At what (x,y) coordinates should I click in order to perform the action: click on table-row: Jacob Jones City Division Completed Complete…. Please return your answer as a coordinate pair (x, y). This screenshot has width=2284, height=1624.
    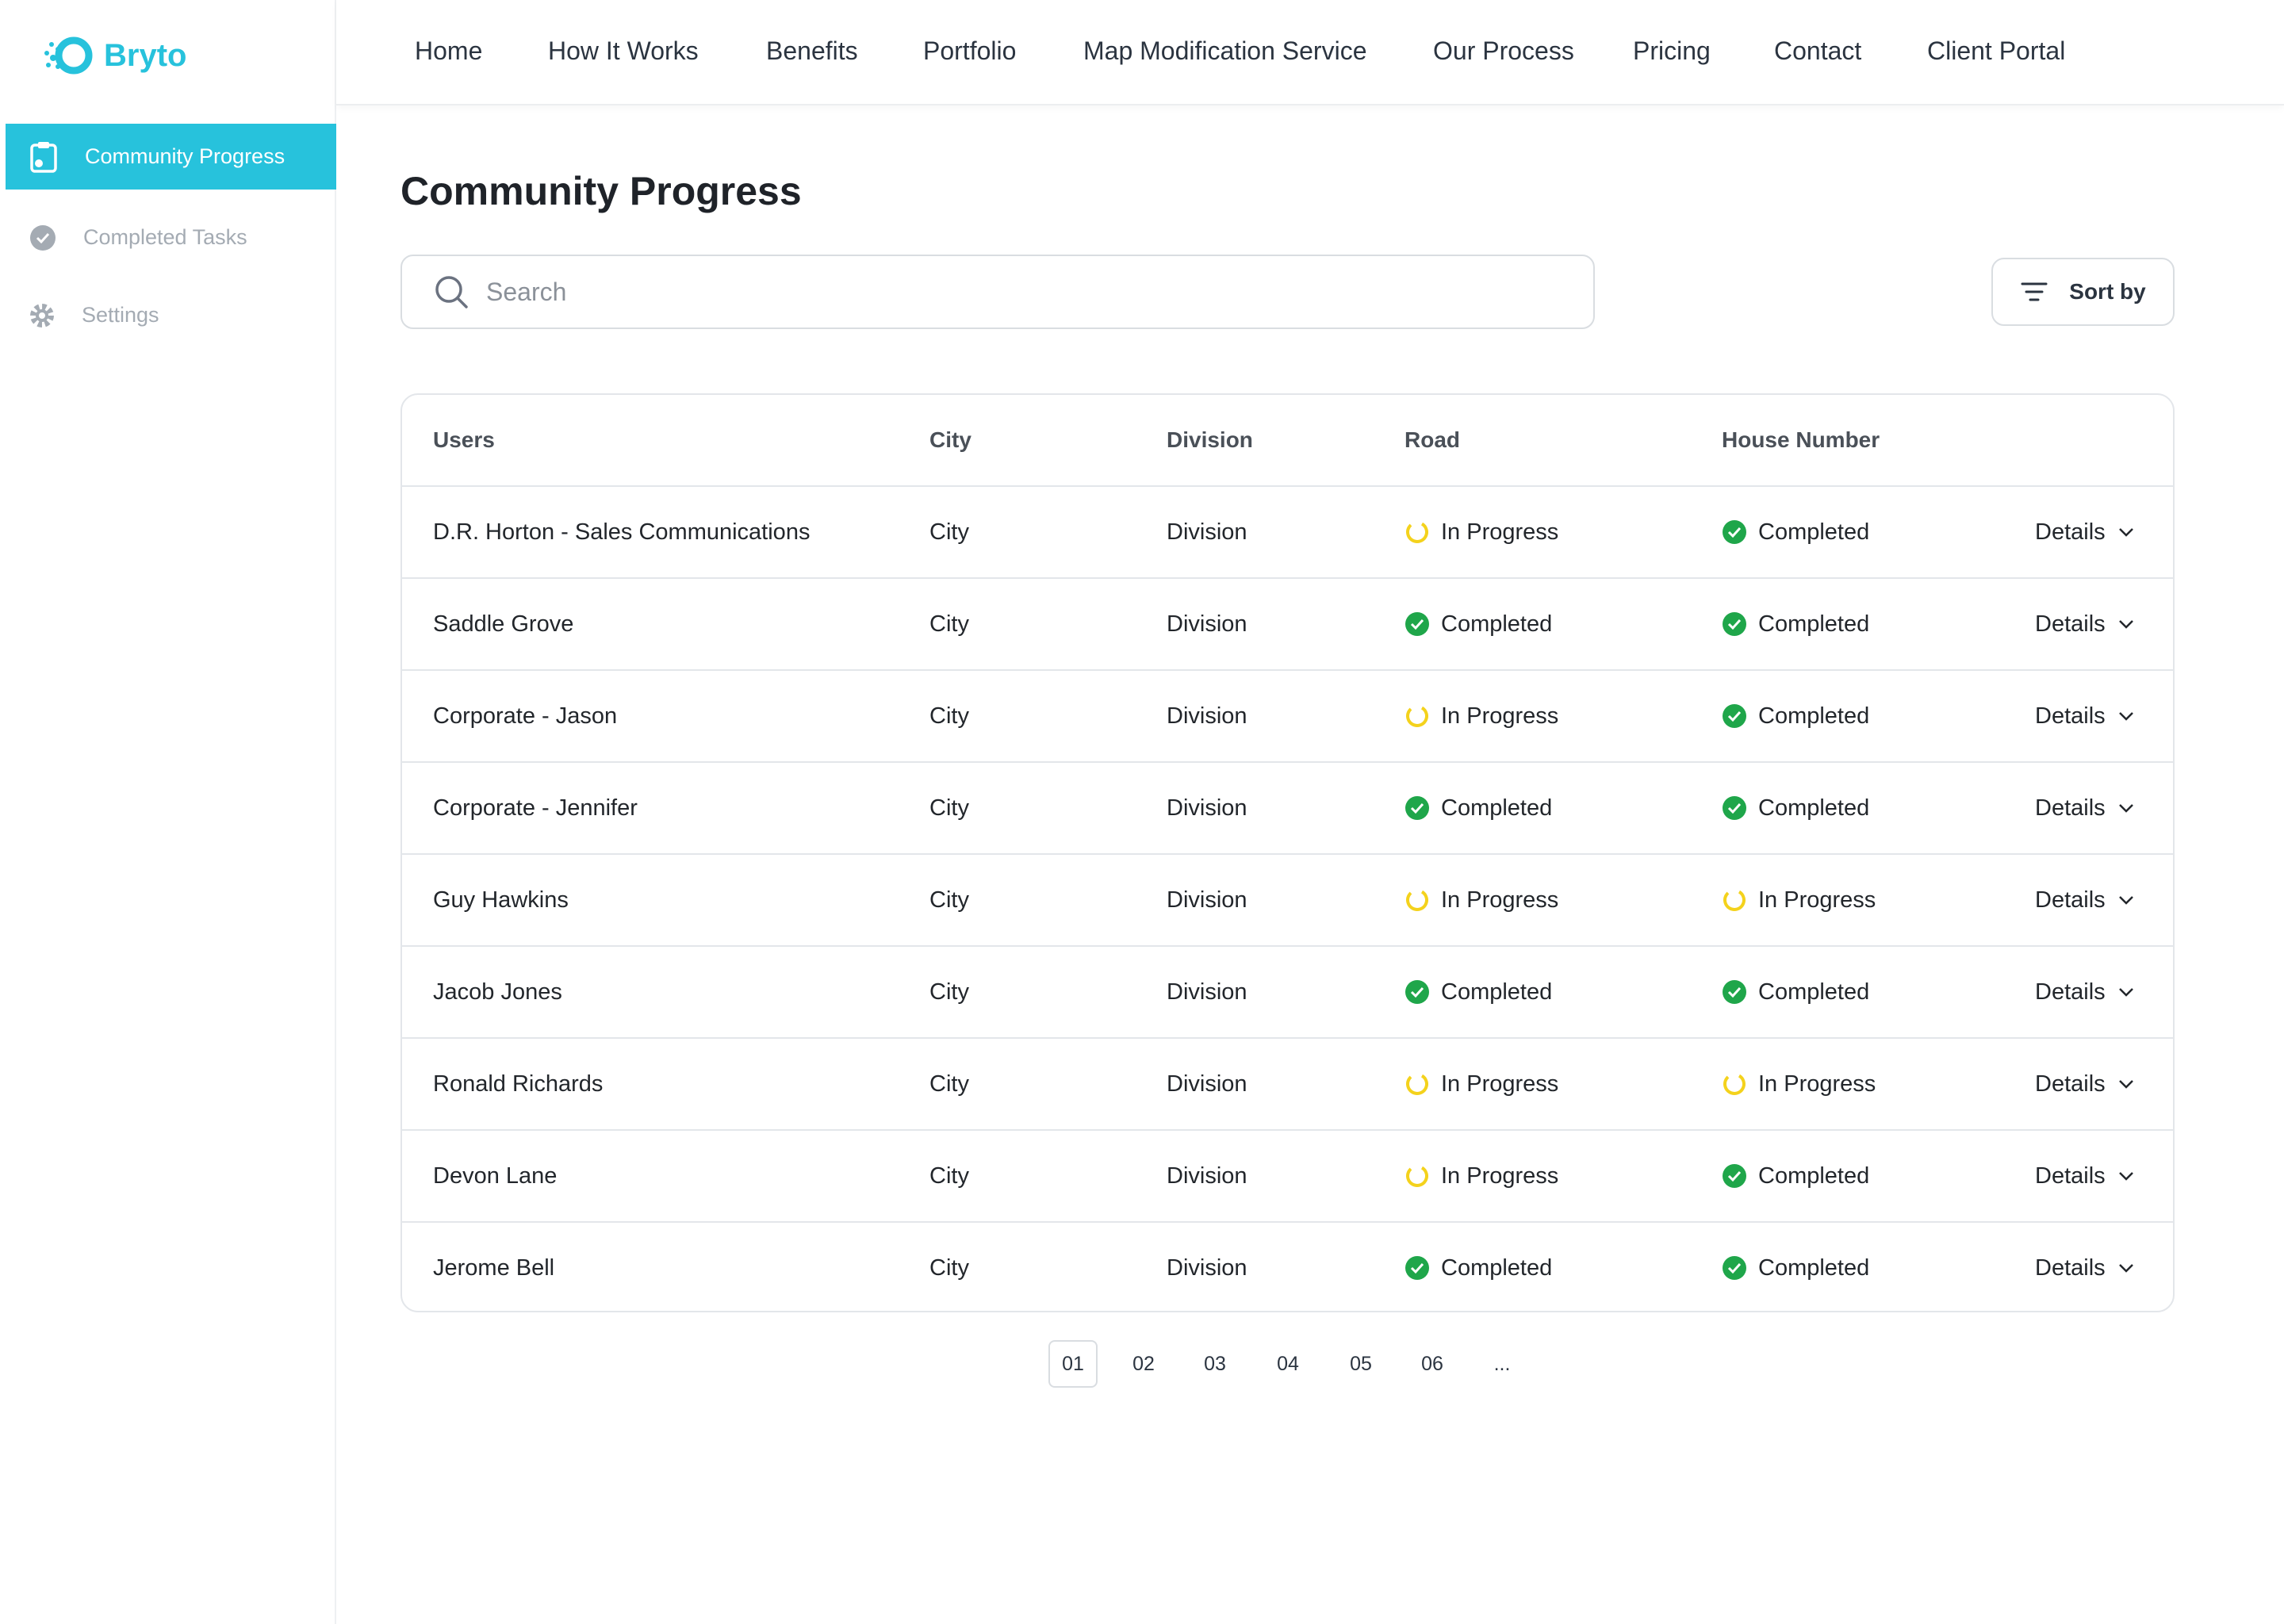
    Looking at the image, I should click on (1287, 991).